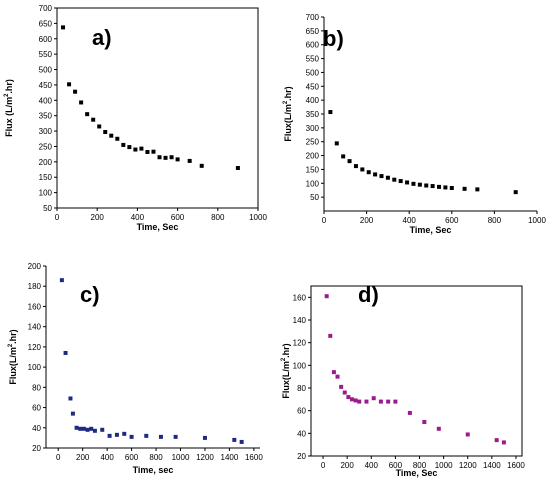 The image size is (550, 480). What do you see at coordinates (416, 371) in the screenshot?
I see `plot-frame` at bounding box center [416, 371].